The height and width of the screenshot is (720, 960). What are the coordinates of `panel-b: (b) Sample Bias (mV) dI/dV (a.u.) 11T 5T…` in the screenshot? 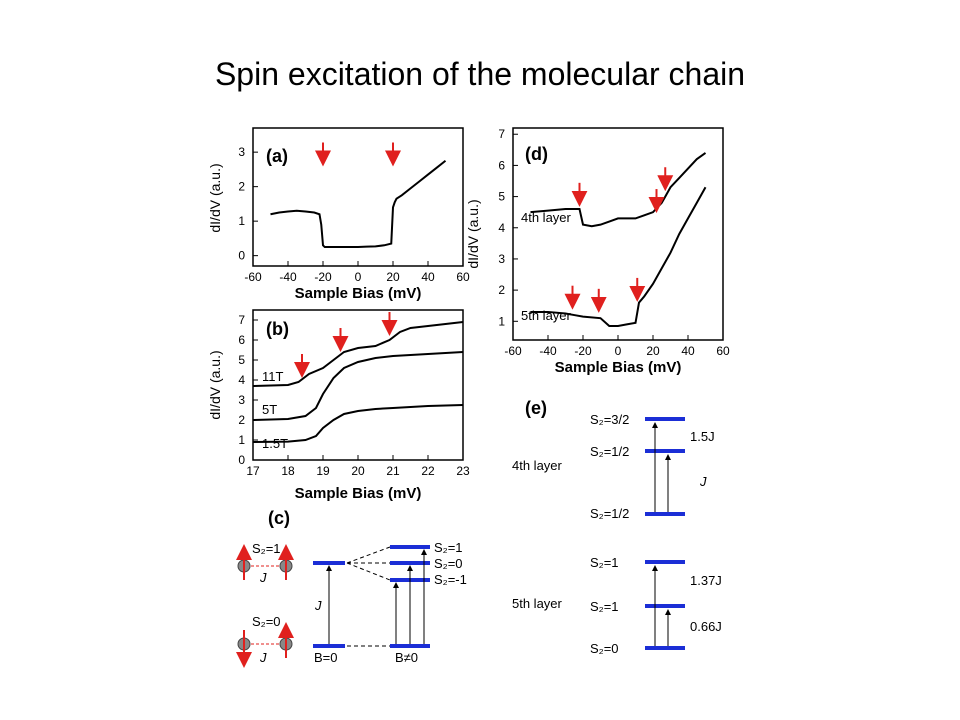 It's located at (338, 405).